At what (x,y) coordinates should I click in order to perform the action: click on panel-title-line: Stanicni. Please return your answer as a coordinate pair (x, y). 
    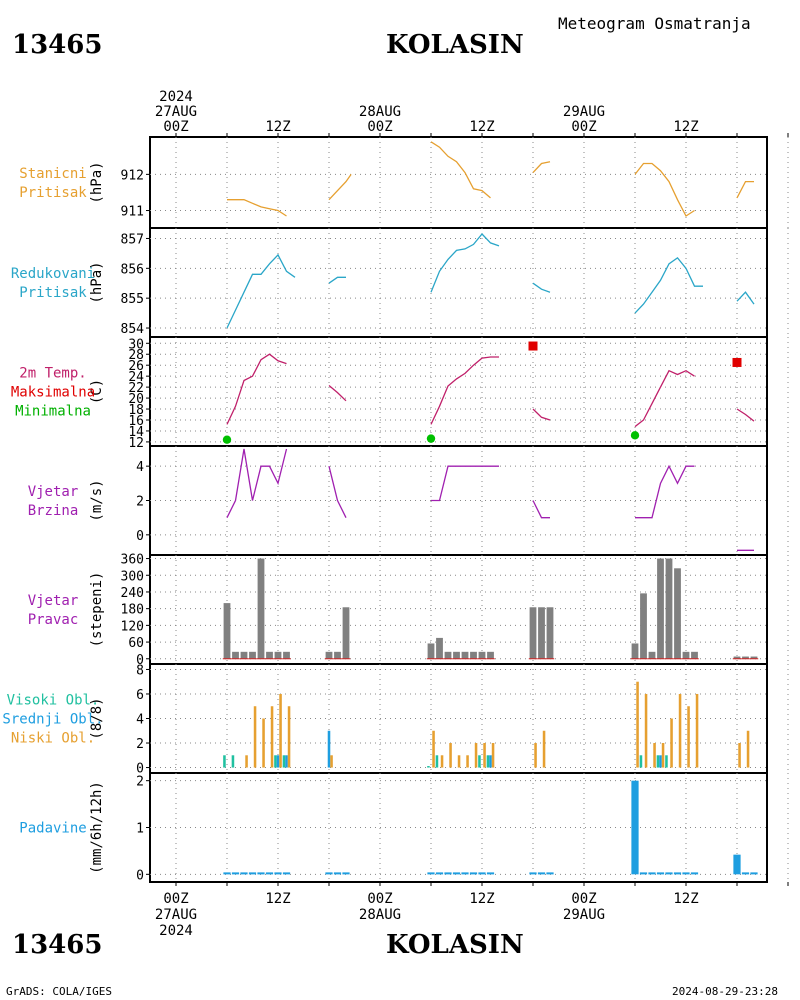
    Looking at the image, I should click on (52, 174).